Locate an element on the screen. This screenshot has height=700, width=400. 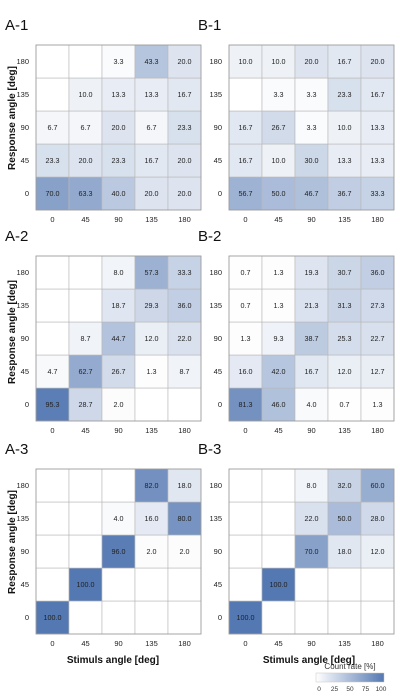
colorbar-tick-label: 100 is located at coordinates (381, 689).